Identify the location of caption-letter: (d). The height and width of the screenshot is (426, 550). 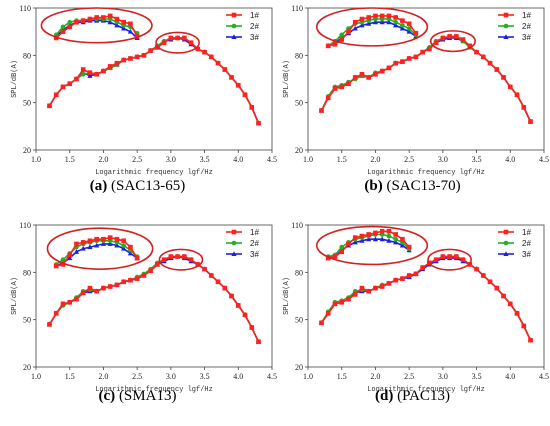
(384, 396).